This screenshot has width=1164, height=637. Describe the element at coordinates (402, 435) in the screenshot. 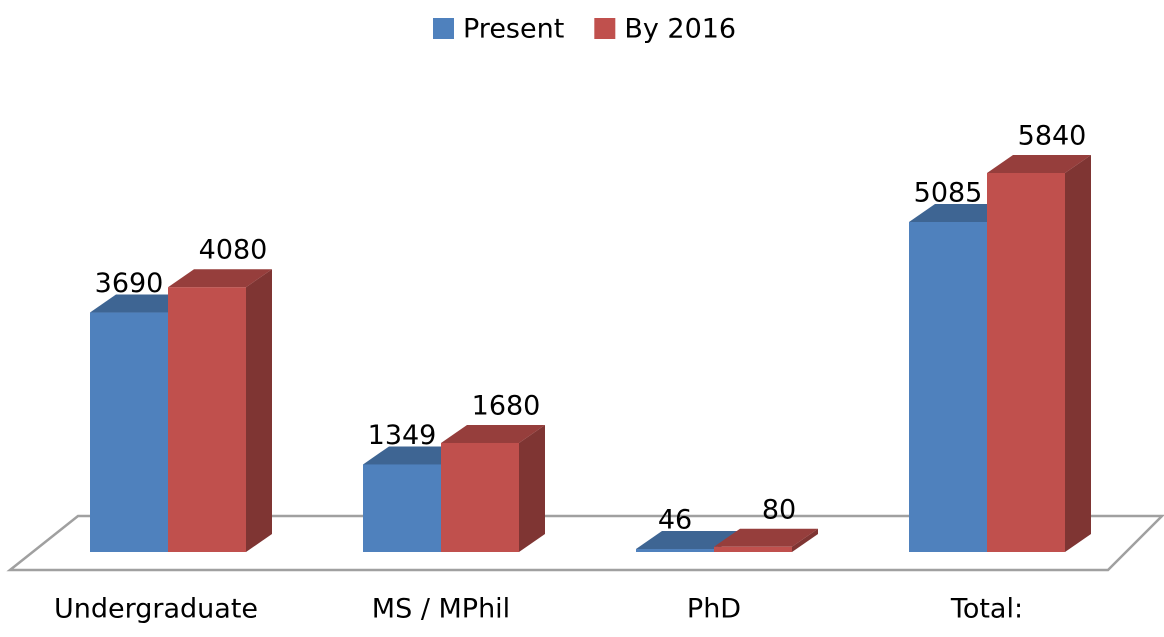

I see `value-label: 1349` at that location.